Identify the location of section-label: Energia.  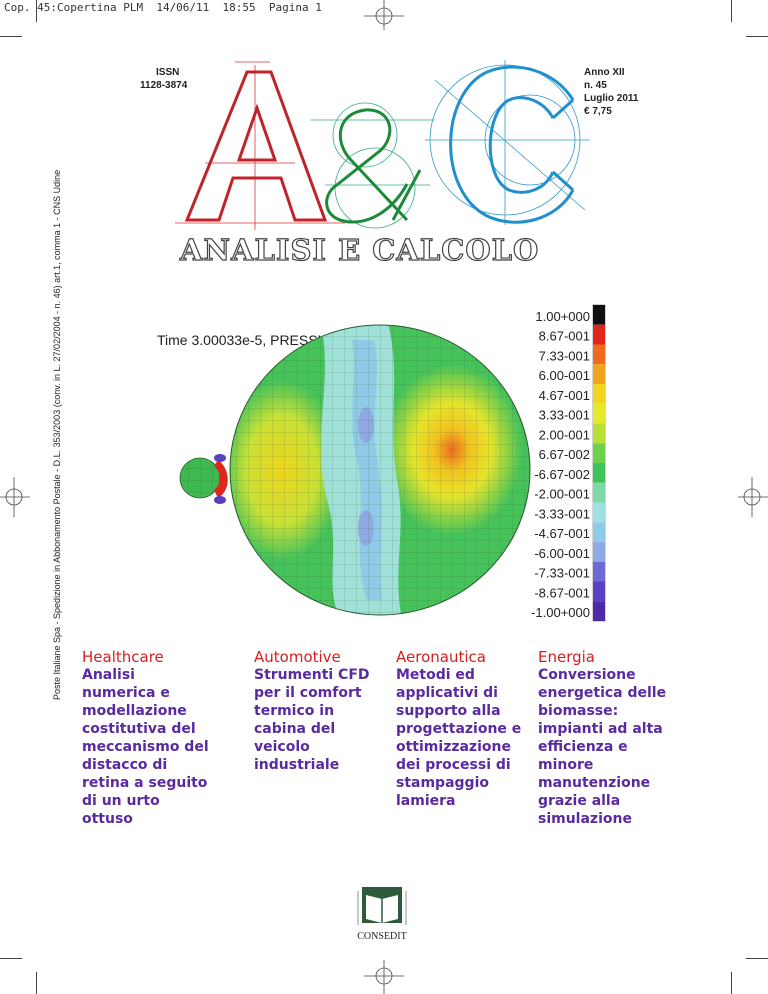
(566, 657).